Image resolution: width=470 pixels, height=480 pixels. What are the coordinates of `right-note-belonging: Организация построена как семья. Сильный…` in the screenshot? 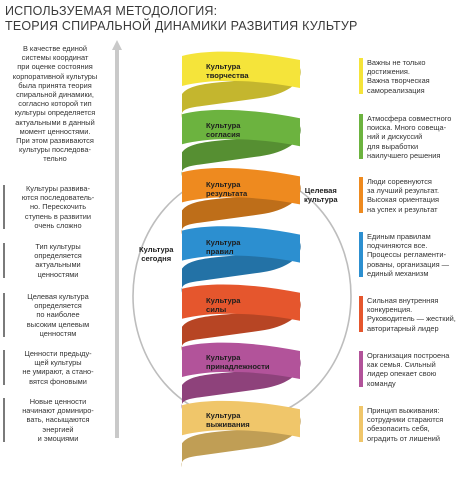 It's located at (414, 369).